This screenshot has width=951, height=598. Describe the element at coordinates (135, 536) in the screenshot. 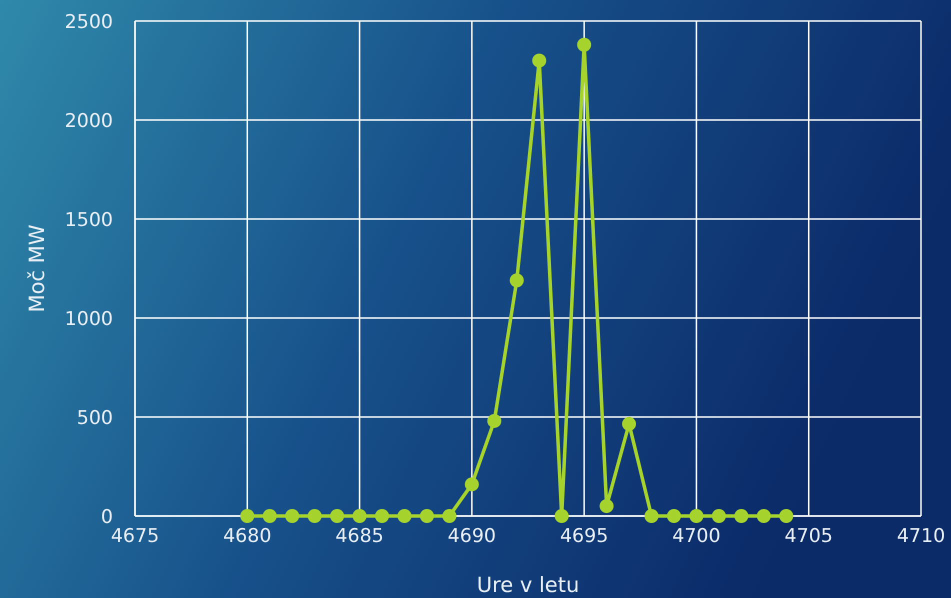

I see `x-tick-label: 4675` at that location.